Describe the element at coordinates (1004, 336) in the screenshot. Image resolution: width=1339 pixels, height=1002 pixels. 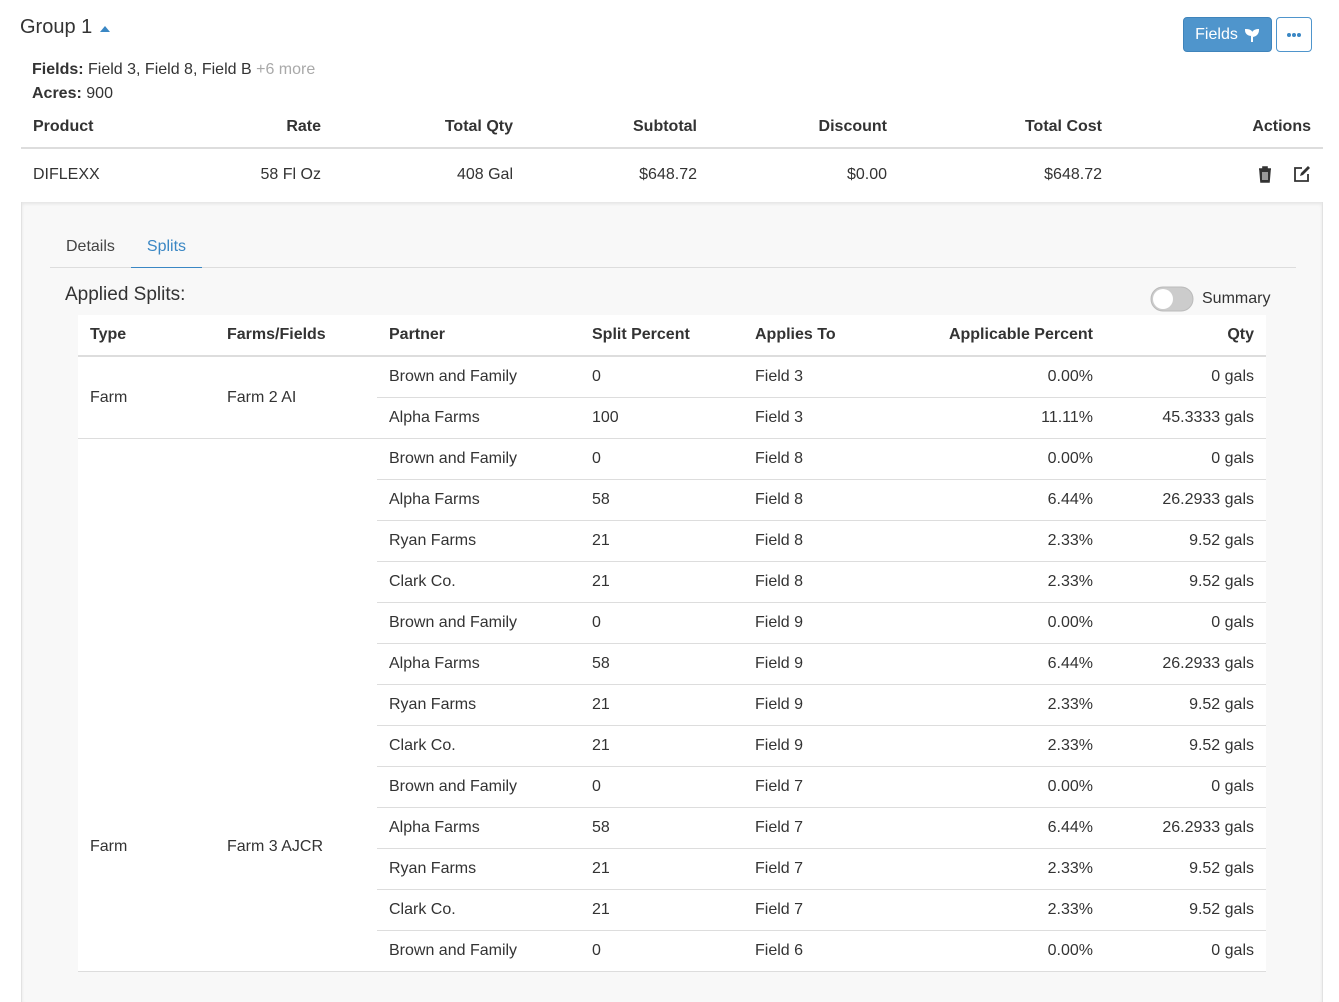
I see `column-header: Applicable Percent` at that location.